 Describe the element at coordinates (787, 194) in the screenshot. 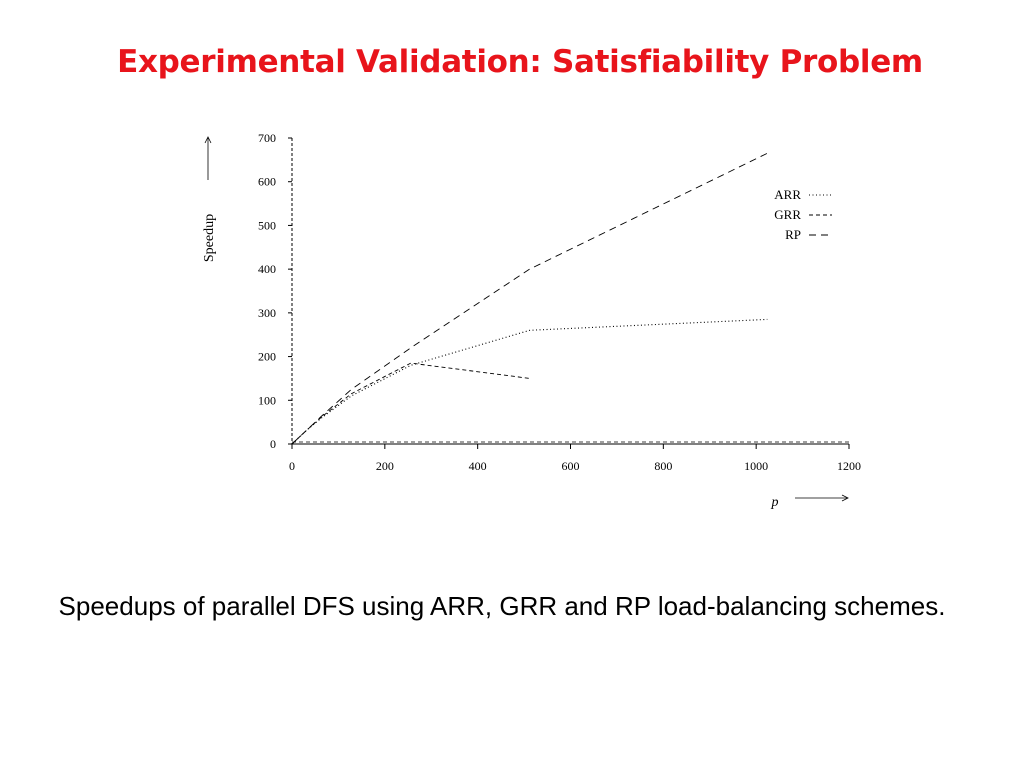

I see `legend-label-arr: ARR` at that location.